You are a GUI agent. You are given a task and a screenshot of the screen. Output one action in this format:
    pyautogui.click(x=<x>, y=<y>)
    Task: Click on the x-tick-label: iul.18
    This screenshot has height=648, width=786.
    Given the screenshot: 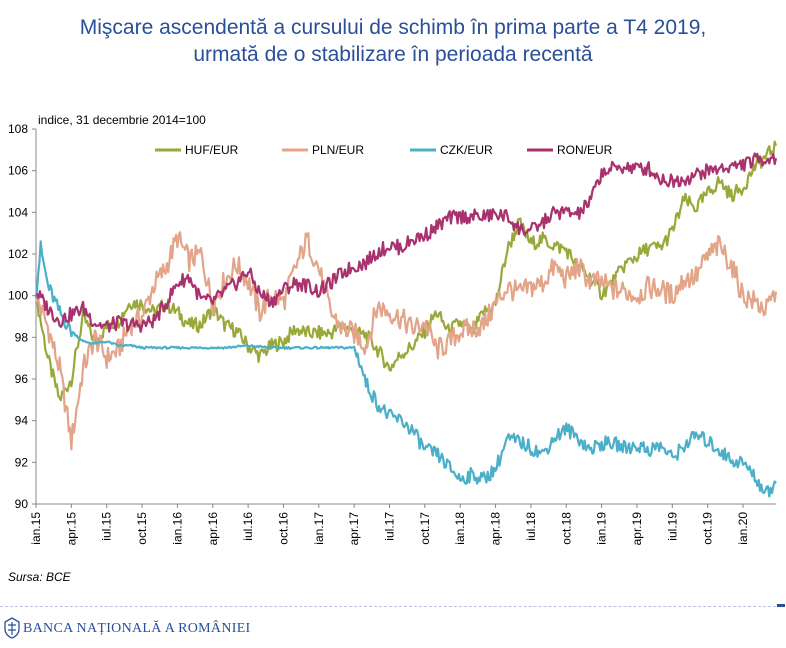 What is the action you would take?
    pyautogui.click(x=531, y=526)
    